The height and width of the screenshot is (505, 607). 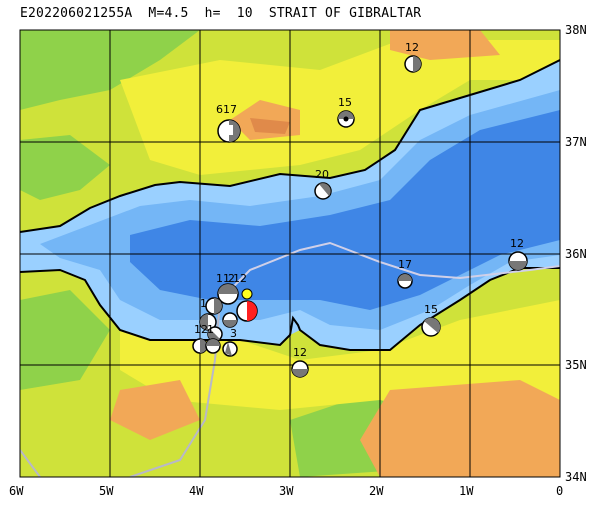 What do you see at coordinates (576, 365) in the screenshot?
I see `lat-label: 35N` at bounding box center [576, 365].